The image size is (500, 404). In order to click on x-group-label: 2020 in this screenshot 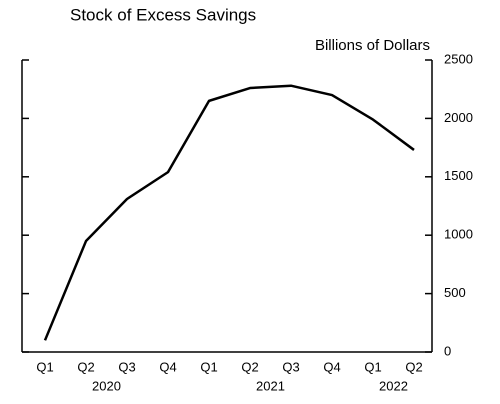, I will do `click(106, 385)`.